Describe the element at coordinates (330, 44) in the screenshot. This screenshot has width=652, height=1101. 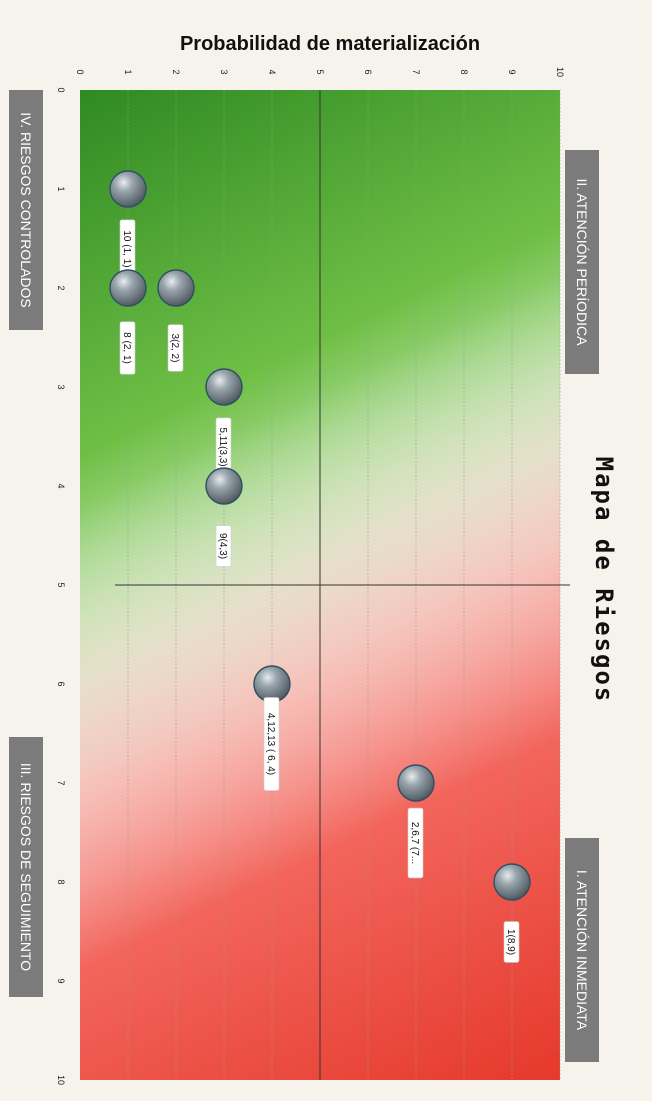
I see `axis-title: Probabilidad de materialización` at that location.